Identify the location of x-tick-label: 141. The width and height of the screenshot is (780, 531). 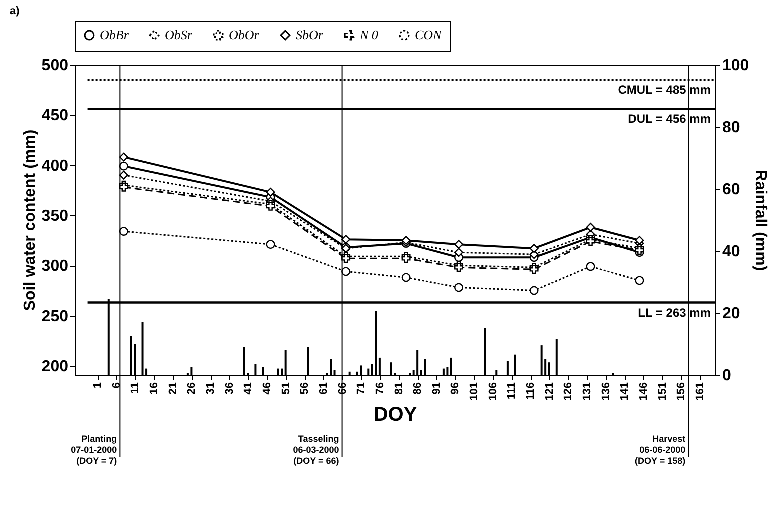
(625, 391).